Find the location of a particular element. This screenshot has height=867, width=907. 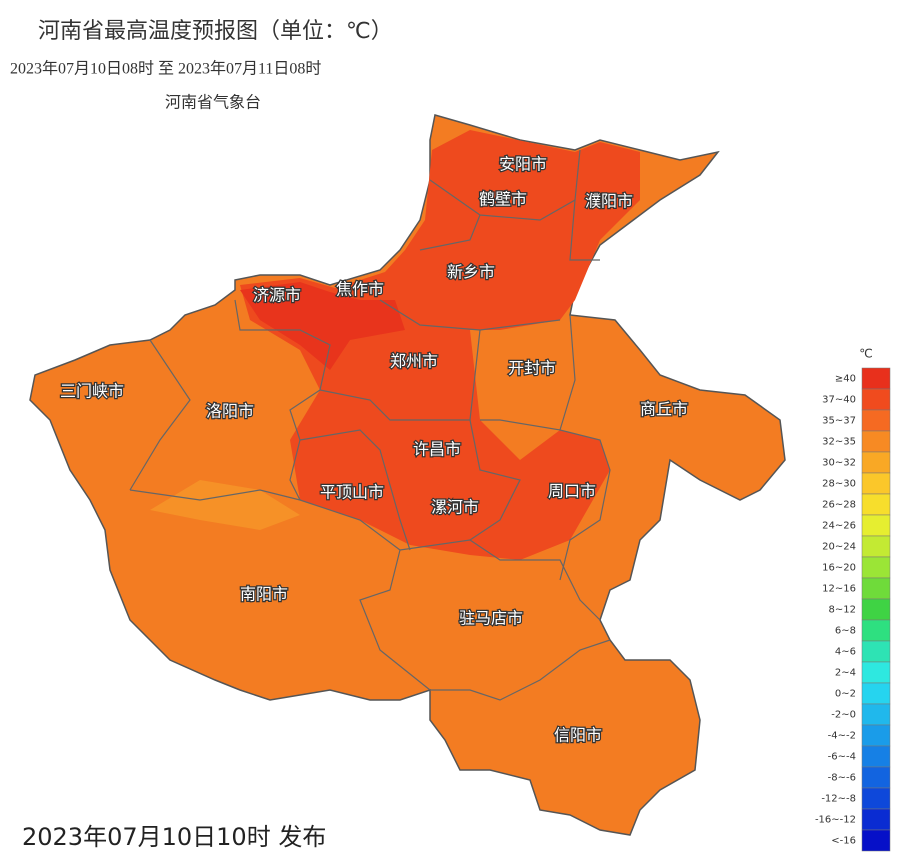

footer: 2023年07月10日10时 发布 is located at coordinates (174, 837).